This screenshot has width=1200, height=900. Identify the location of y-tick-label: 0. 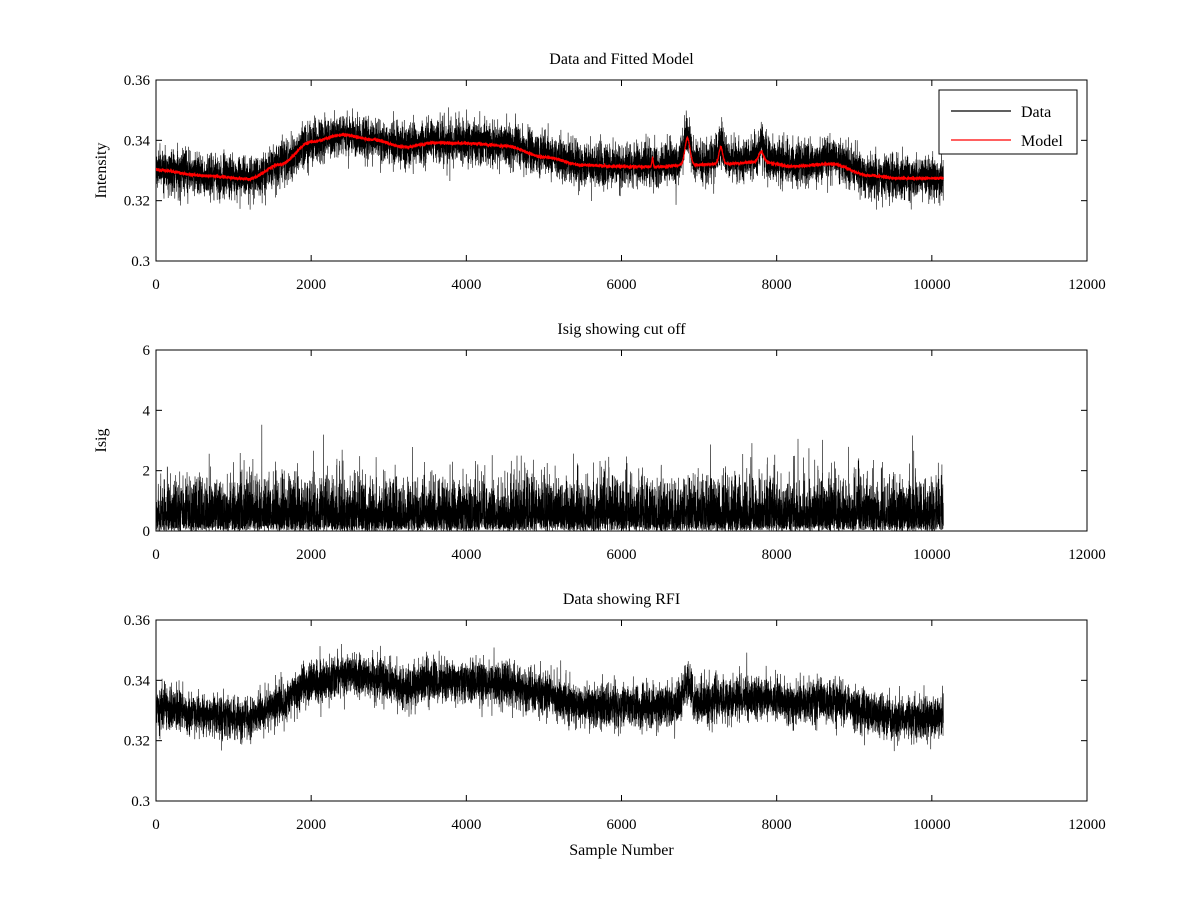
(147, 532).